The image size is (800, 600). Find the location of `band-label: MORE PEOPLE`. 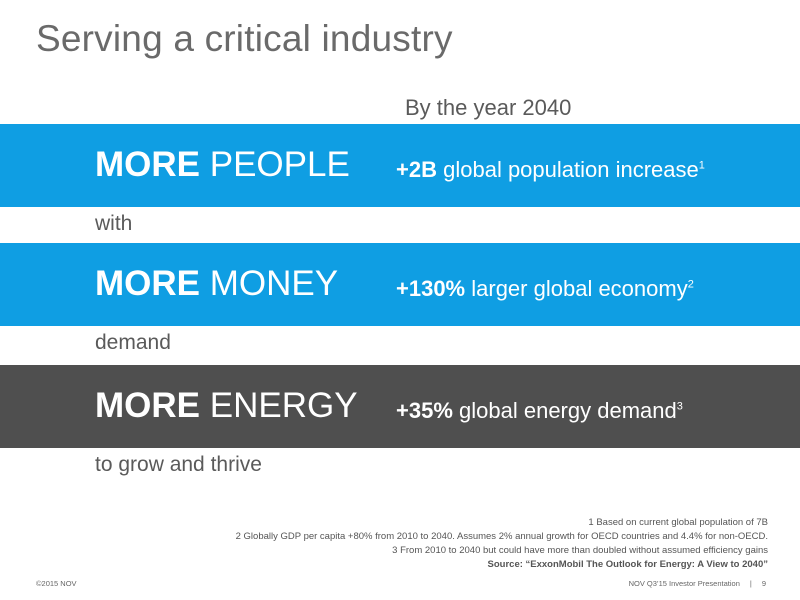

band-label: MORE PEOPLE is located at coordinates (222, 165).